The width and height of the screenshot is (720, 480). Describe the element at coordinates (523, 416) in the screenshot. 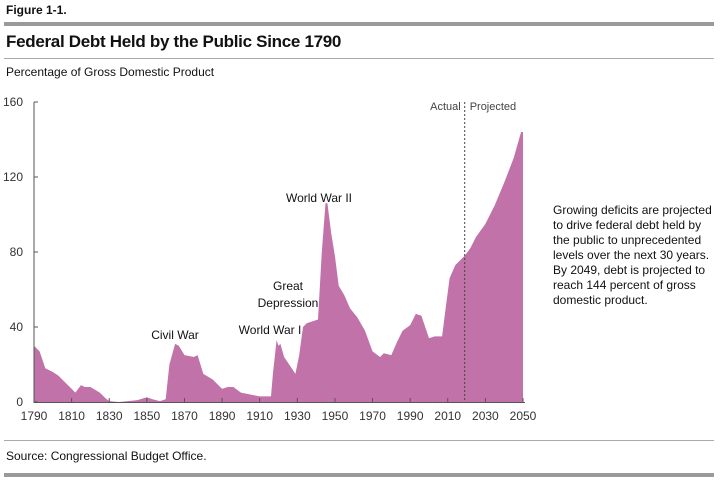

I see `x-tick-label: 2050` at that location.